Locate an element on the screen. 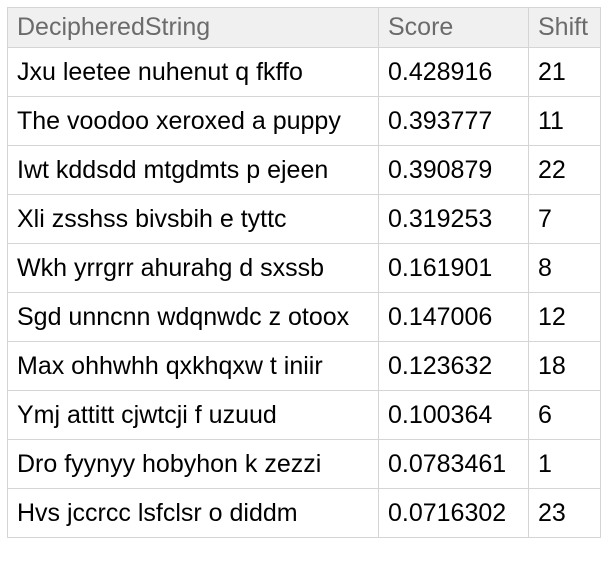 The width and height of the screenshot is (606, 574). cell-score: 0.393777 is located at coordinates (453, 121).